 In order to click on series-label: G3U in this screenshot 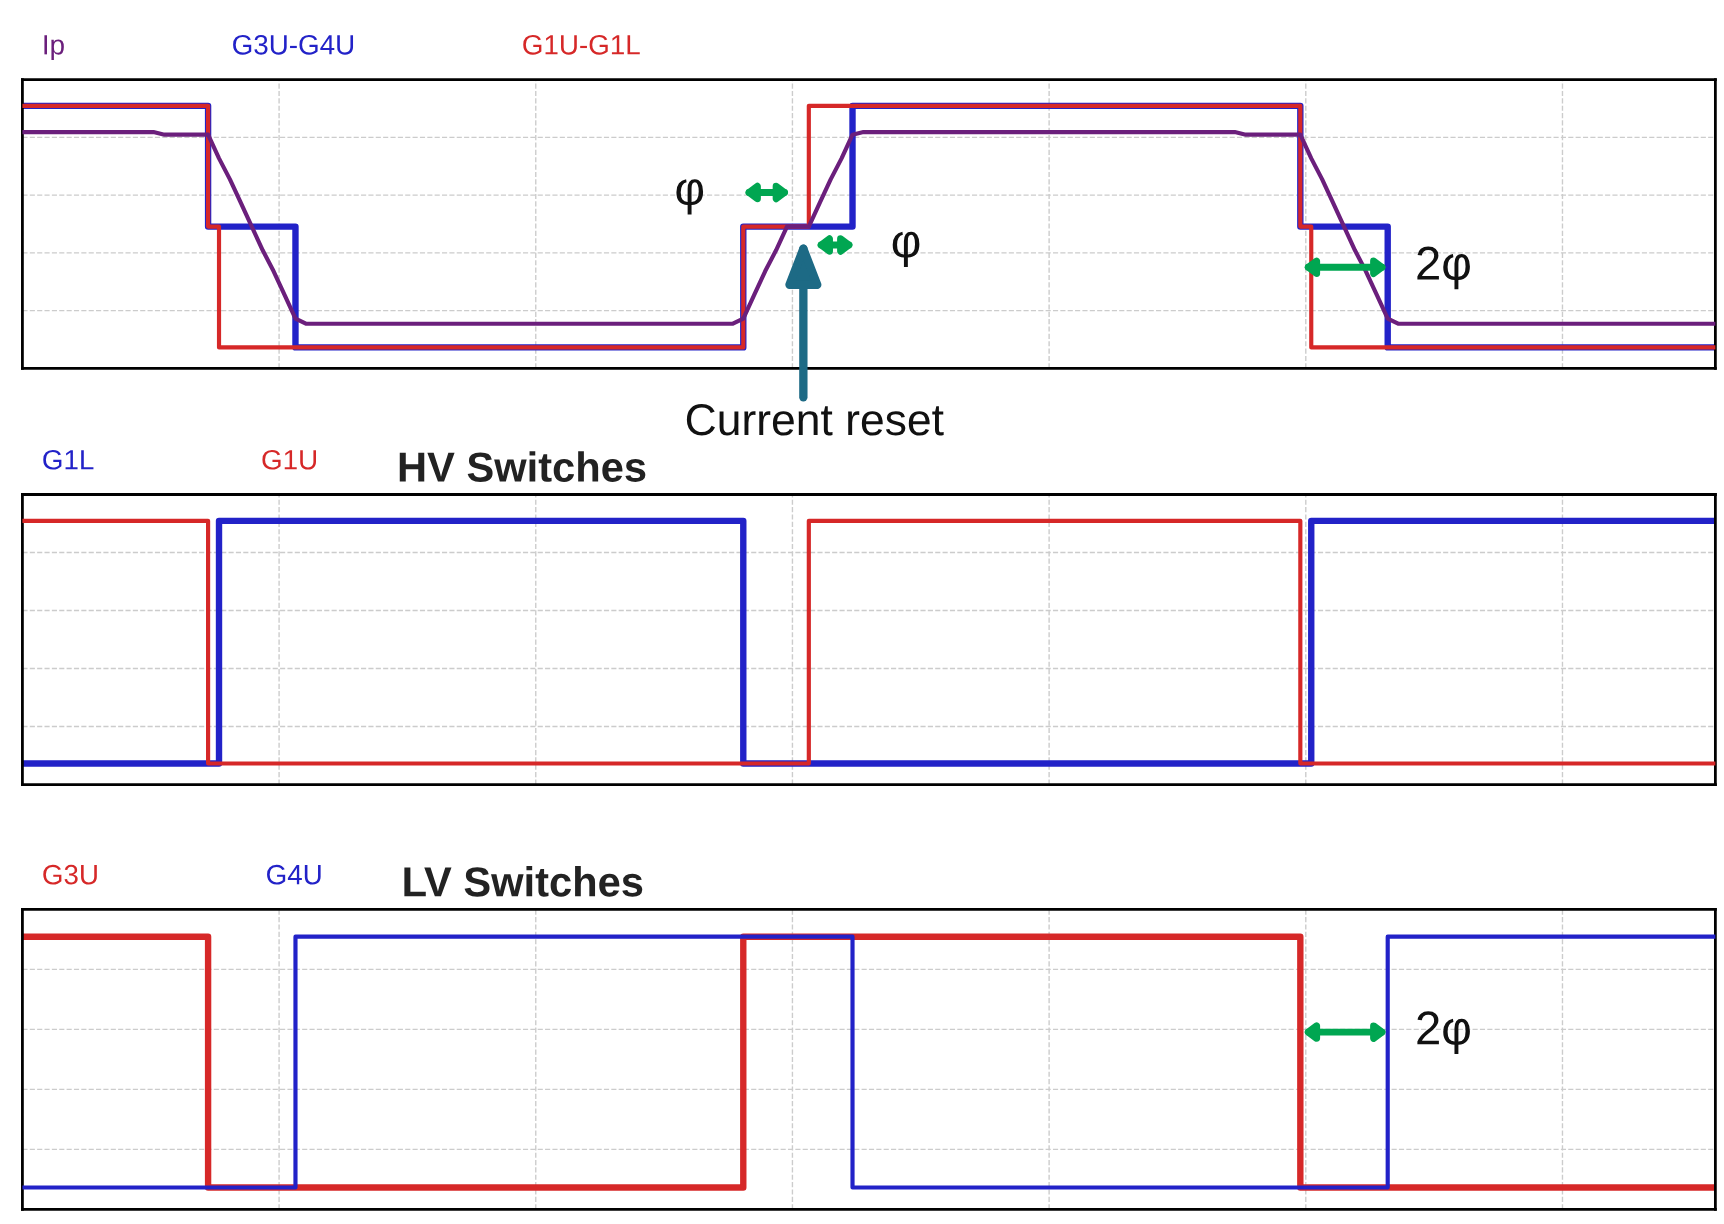, I will do `click(70, 874)`.